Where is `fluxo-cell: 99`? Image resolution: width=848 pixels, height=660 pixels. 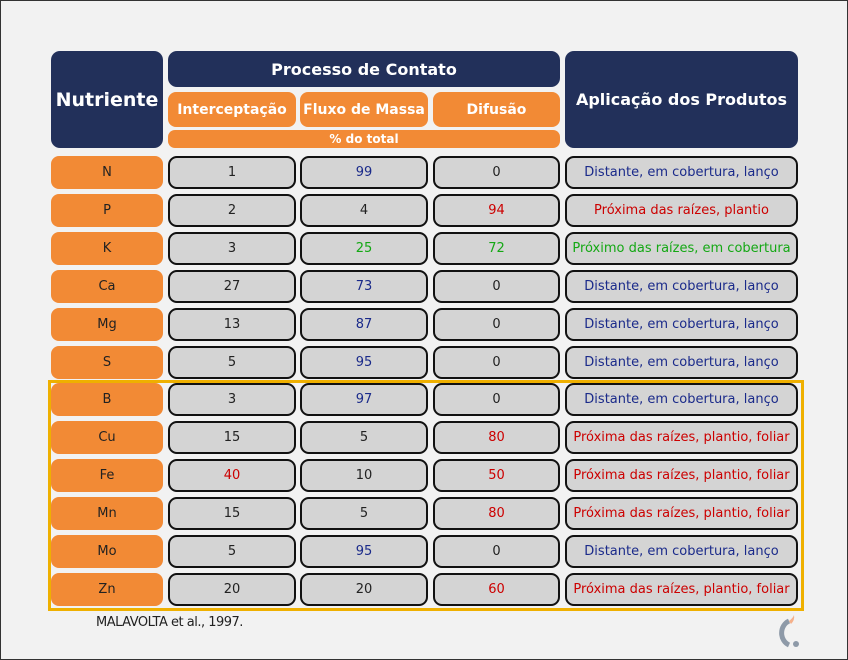 fluxo-cell: 99 is located at coordinates (364, 172).